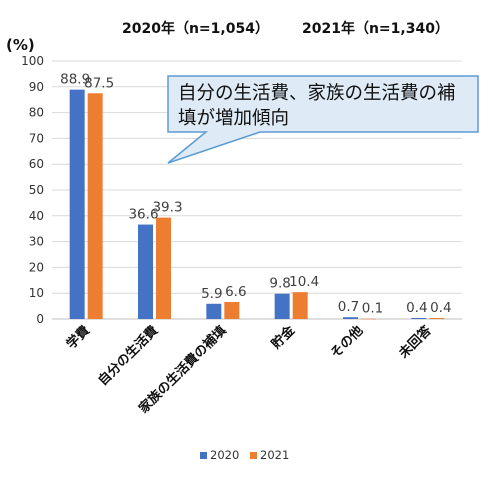 The image size is (500, 498). What do you see at coordinates (348, 307) in the screenshot?
I see `value-label: 0.7` at bounding box center [348, 307].